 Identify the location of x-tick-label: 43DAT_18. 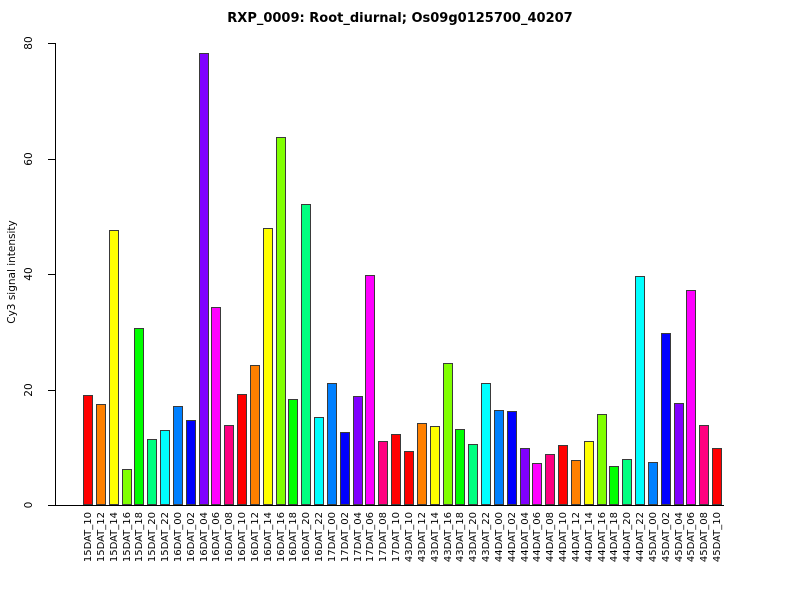
(460, 537).